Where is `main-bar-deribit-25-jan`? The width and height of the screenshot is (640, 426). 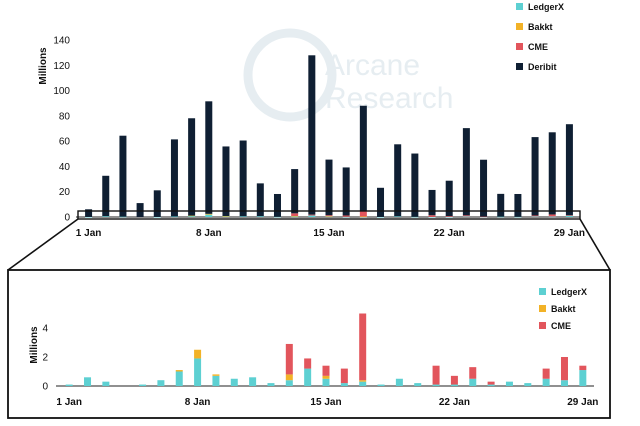 main-bar-deribit-25-jan is located at coordinates (501, 205).